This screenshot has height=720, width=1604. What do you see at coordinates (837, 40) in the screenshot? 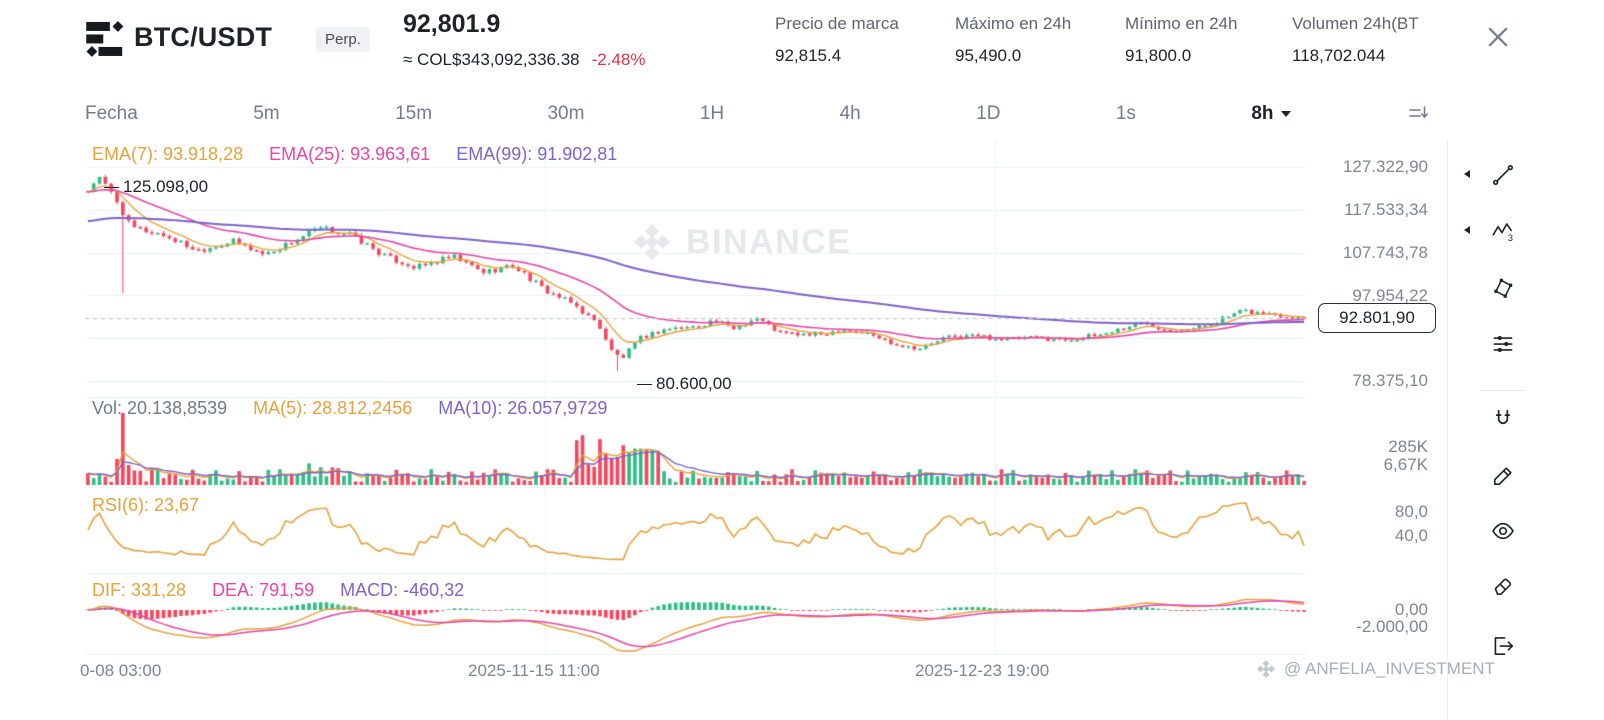
I see `stat-mark-price: Precio de marca 92,815.4` at bounding box center [837, 40].